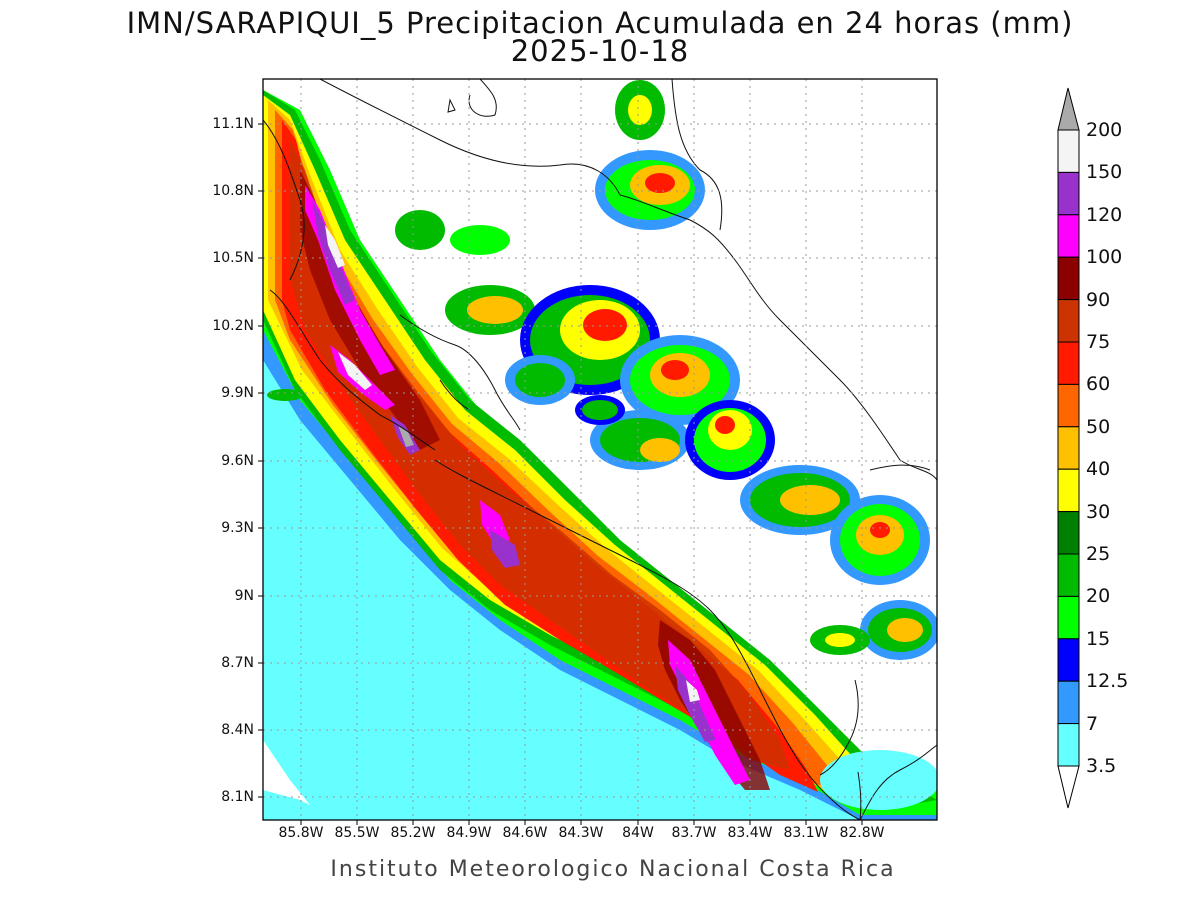 Image resolution: width=1200 pixels, height=900 pixels. What do you see at coordinates (469, 833) in the screenshot?
I see `lon-label: 84.9W` at bounding box center [469, 833].